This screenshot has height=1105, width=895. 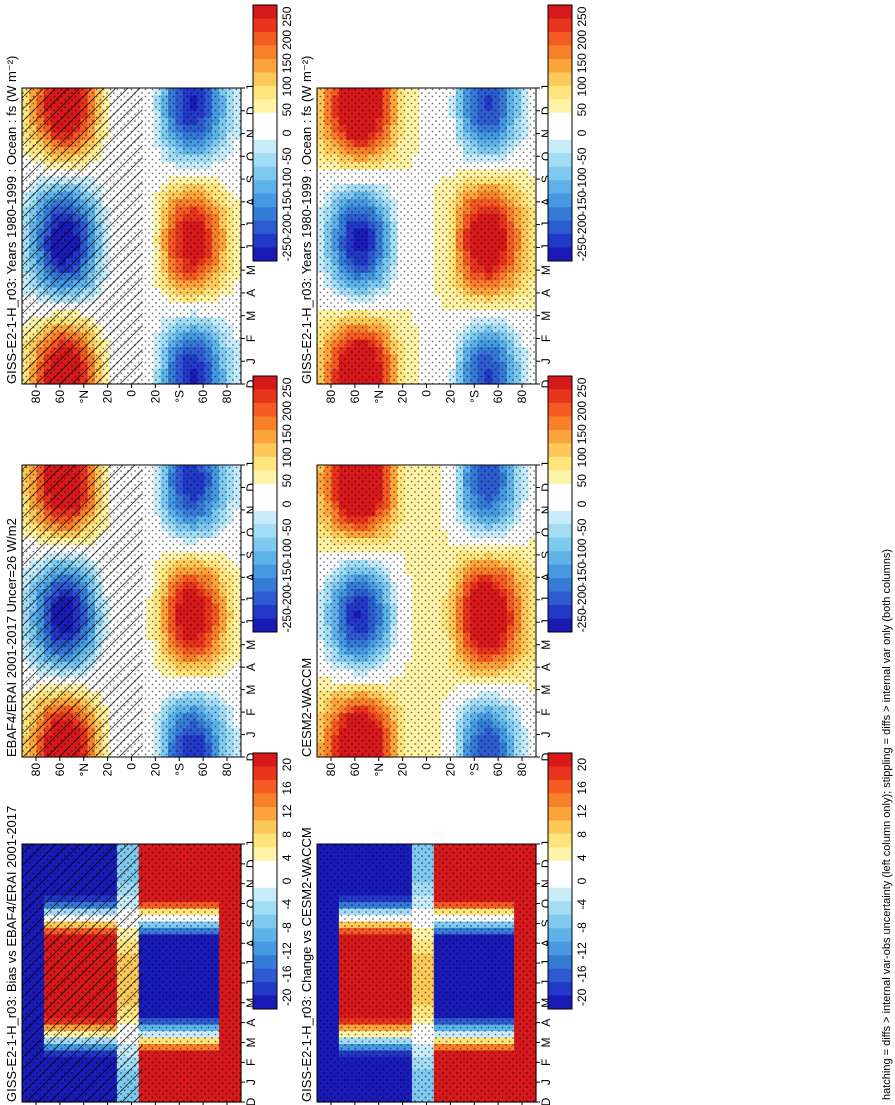 I want to click on colorbar-frame, so click(x=265, y=504).